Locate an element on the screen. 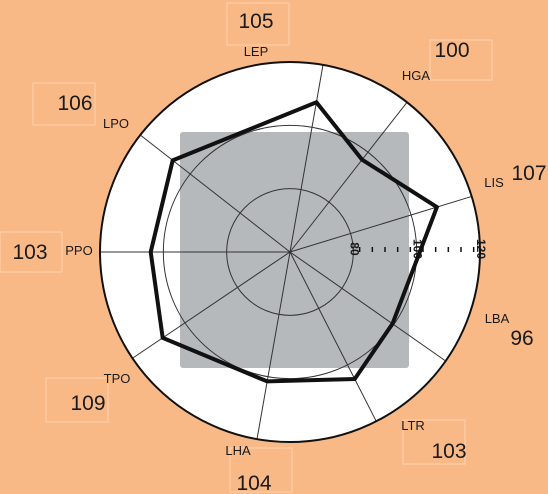  value-label-hga: 100 is located at coordinates (451, 50).